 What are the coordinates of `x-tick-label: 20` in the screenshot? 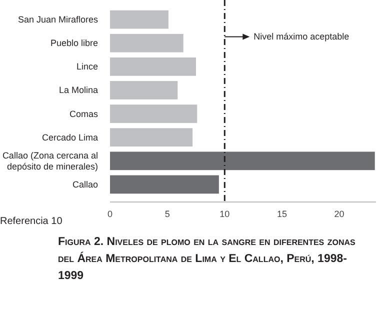 It's located at (339, 214).